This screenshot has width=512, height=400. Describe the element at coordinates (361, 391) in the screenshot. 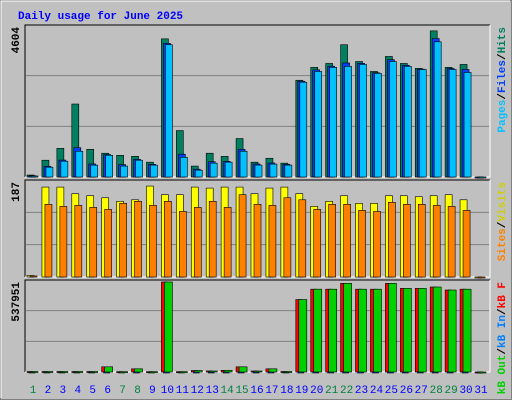

I see `x-tick-label: 23` at that location.